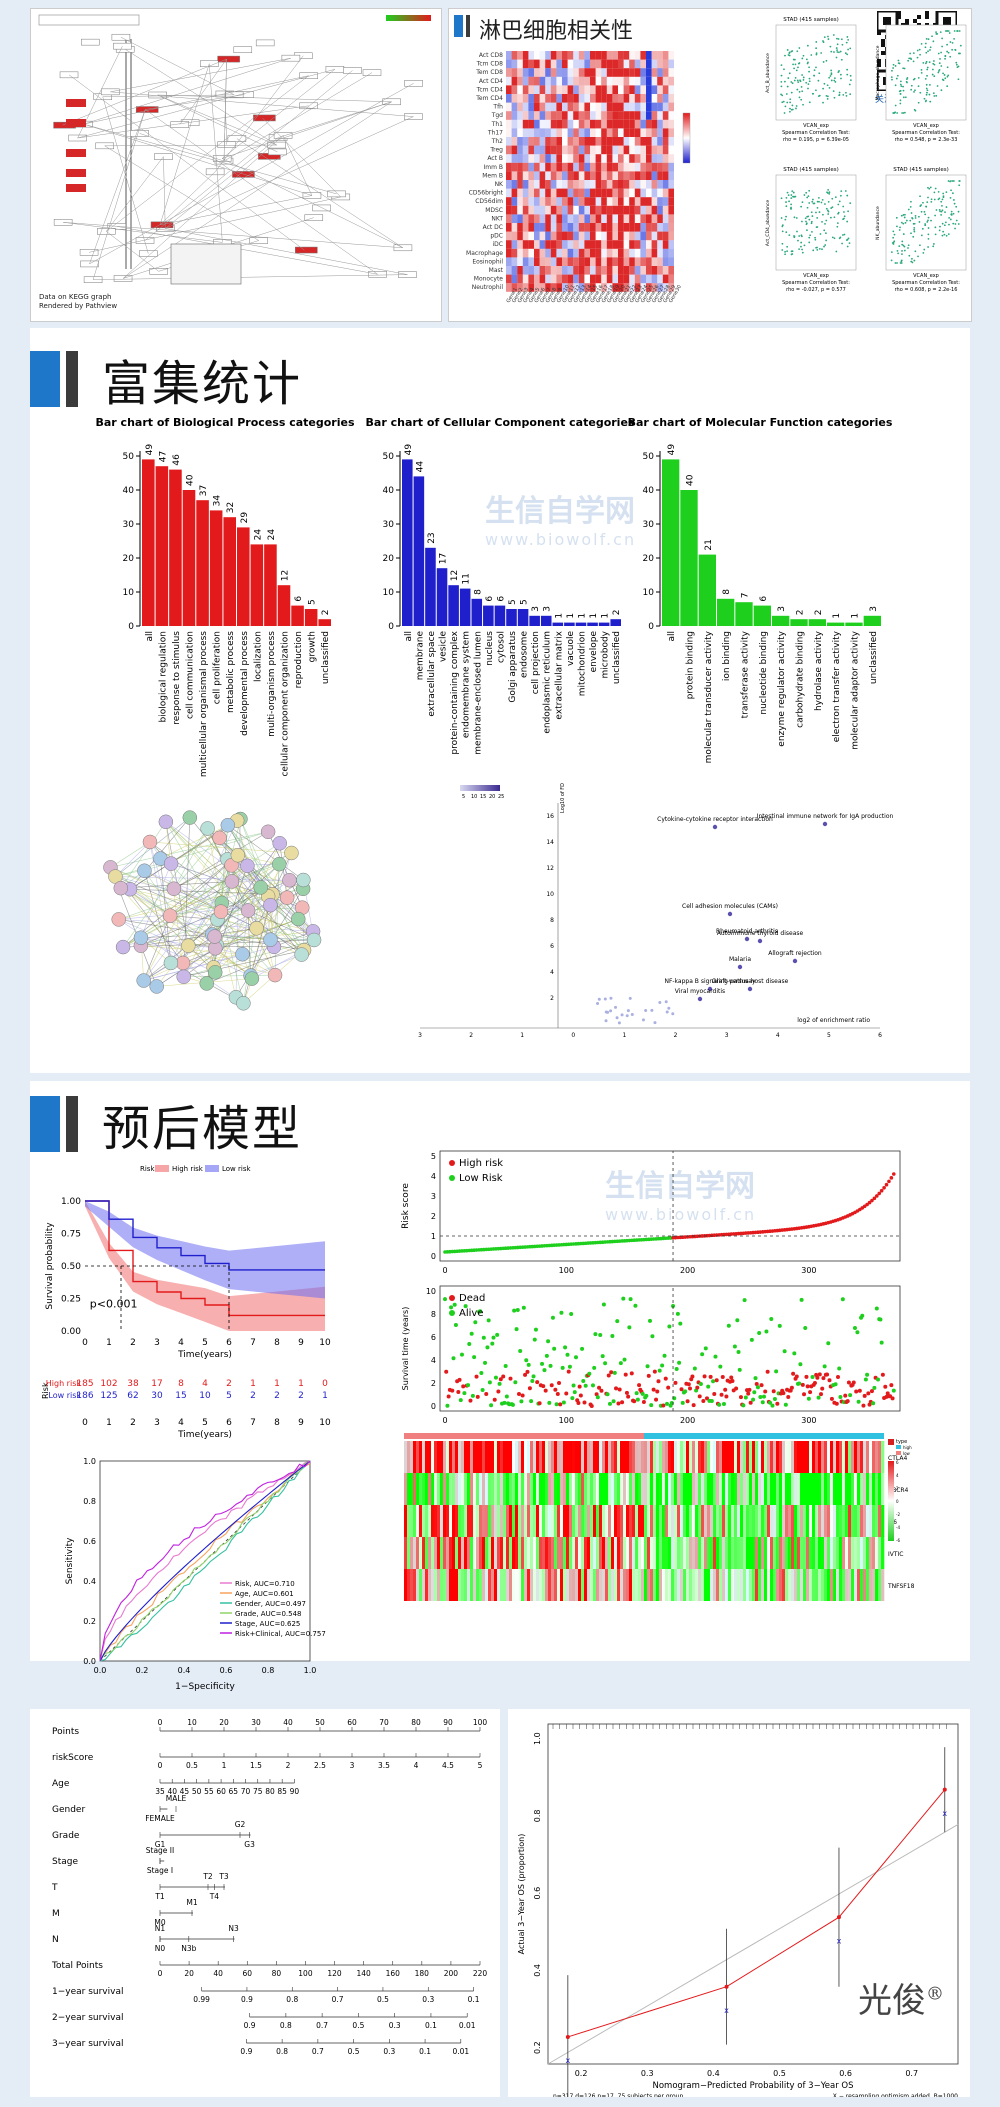  Describe the element at coordinates (548, 682) in the screenshot. I see `bar-category-label: endoplasmic reticulum` at that location.